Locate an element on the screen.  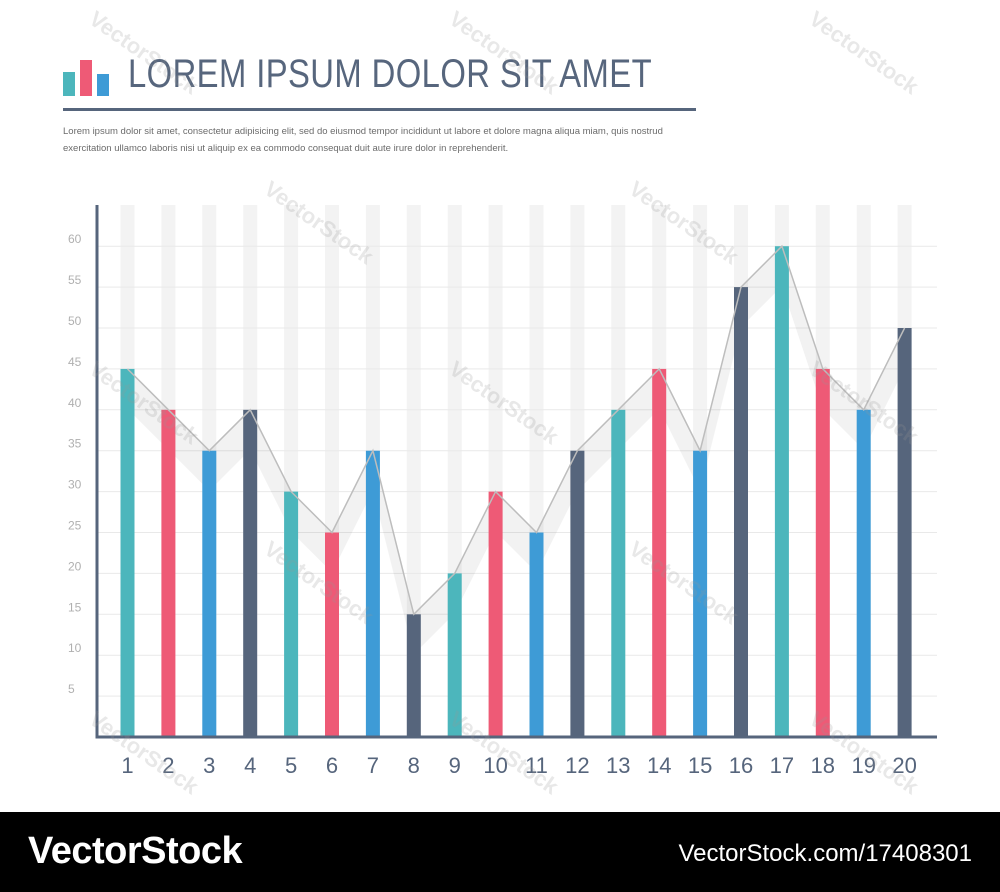
footer-bar: VectorStock VectorStock.com/17408301 is located at coordinates (500, 852).